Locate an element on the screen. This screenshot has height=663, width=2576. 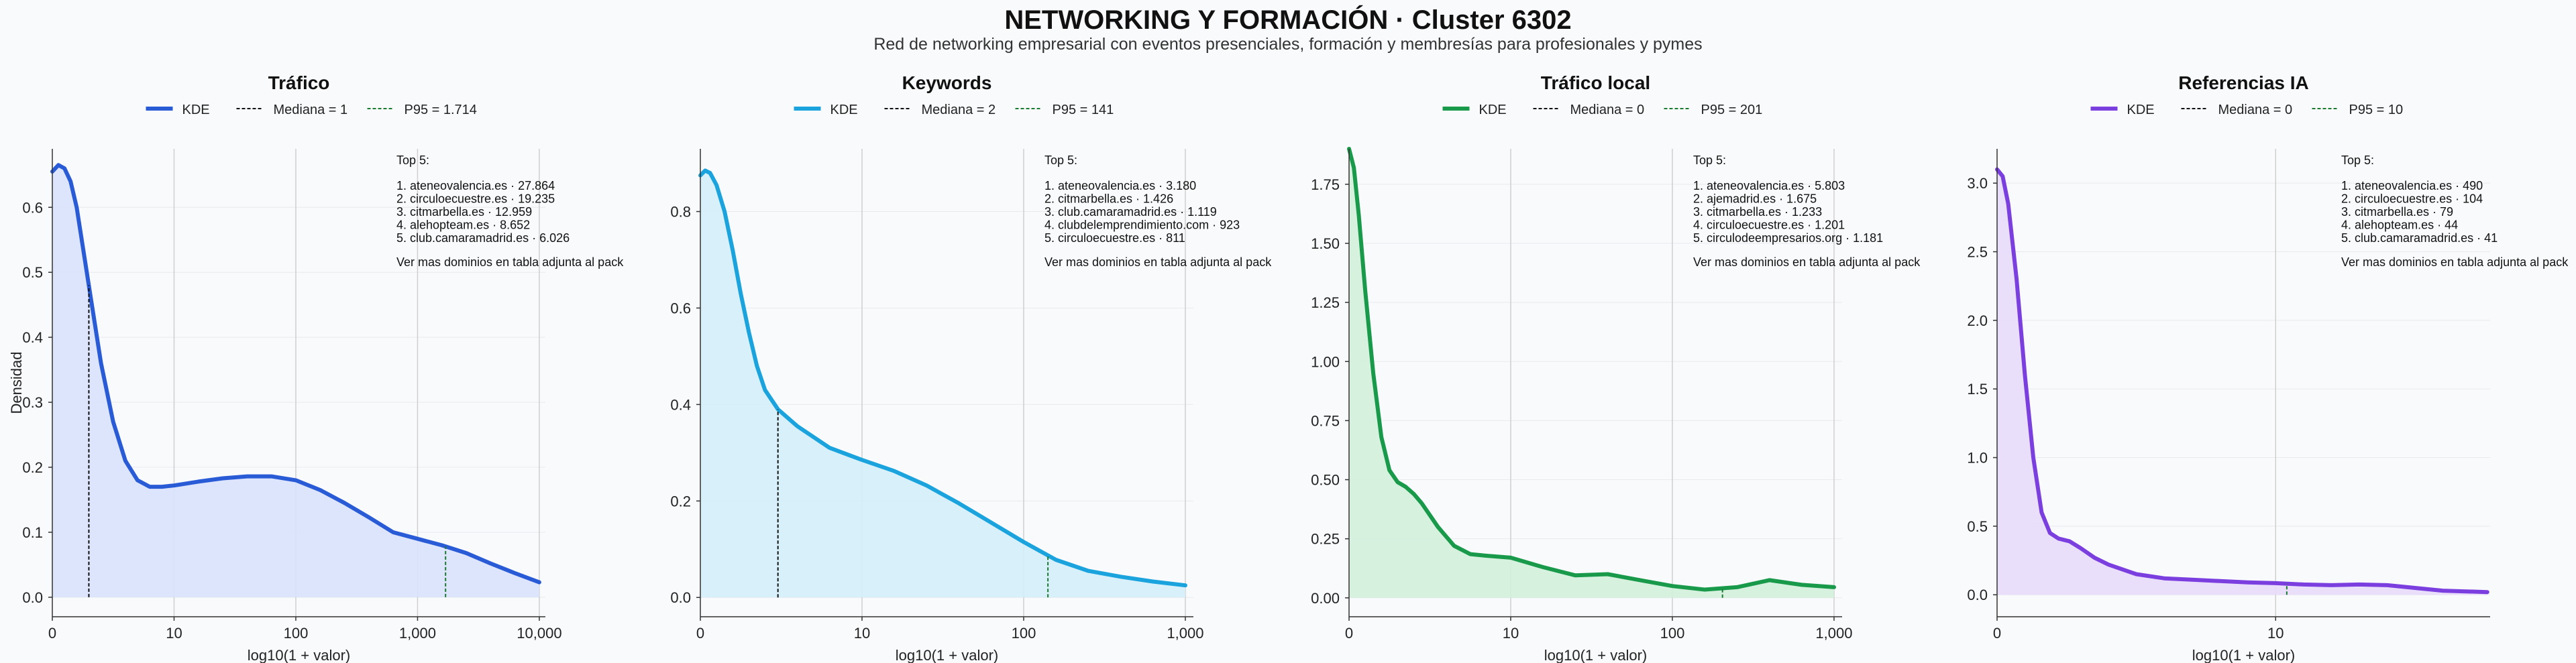
top5-item: 3. club.camaramadrid.es · 1.119 is located at coordinates (1130, 212).